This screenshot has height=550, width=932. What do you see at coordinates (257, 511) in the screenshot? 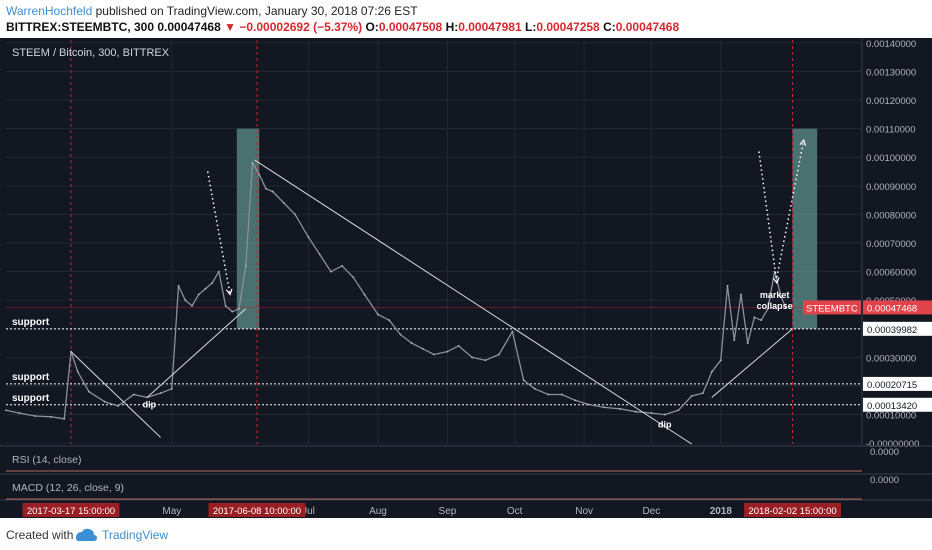
I see `x-marker-tag-label: 2017-06-08 10:00:00` at bounding box center [257, 511].